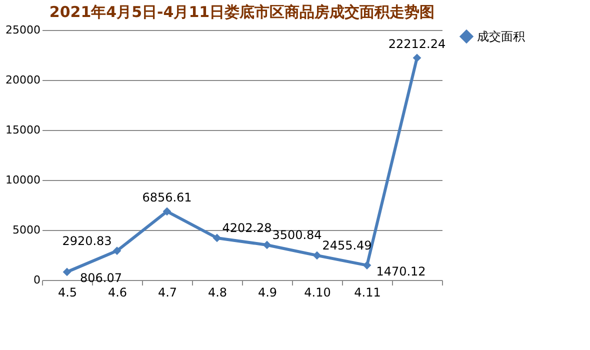  Describe the element at coordinates (247, 227) in the screenshot. I see `data-label: 4202.28` at that location.